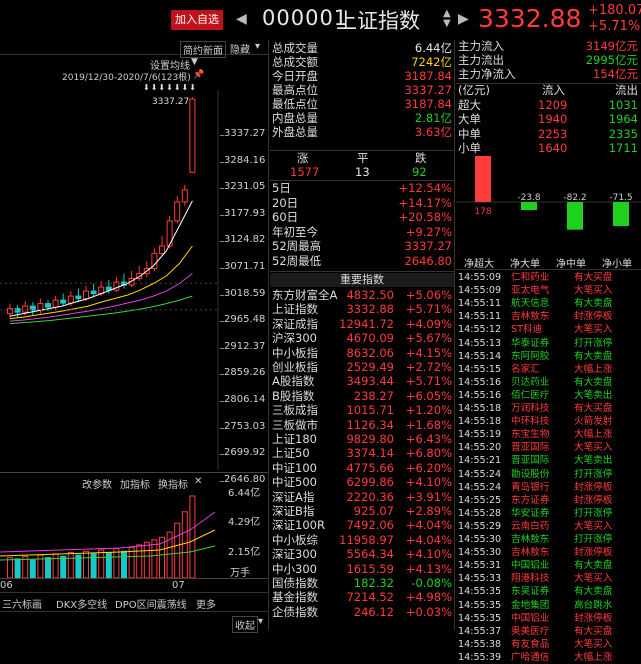 The width and height of the screenshot is (641, 664). I want to click on trade-row: 14:55:14 东阿阿胶 有大卖盘, so click(548, 356).